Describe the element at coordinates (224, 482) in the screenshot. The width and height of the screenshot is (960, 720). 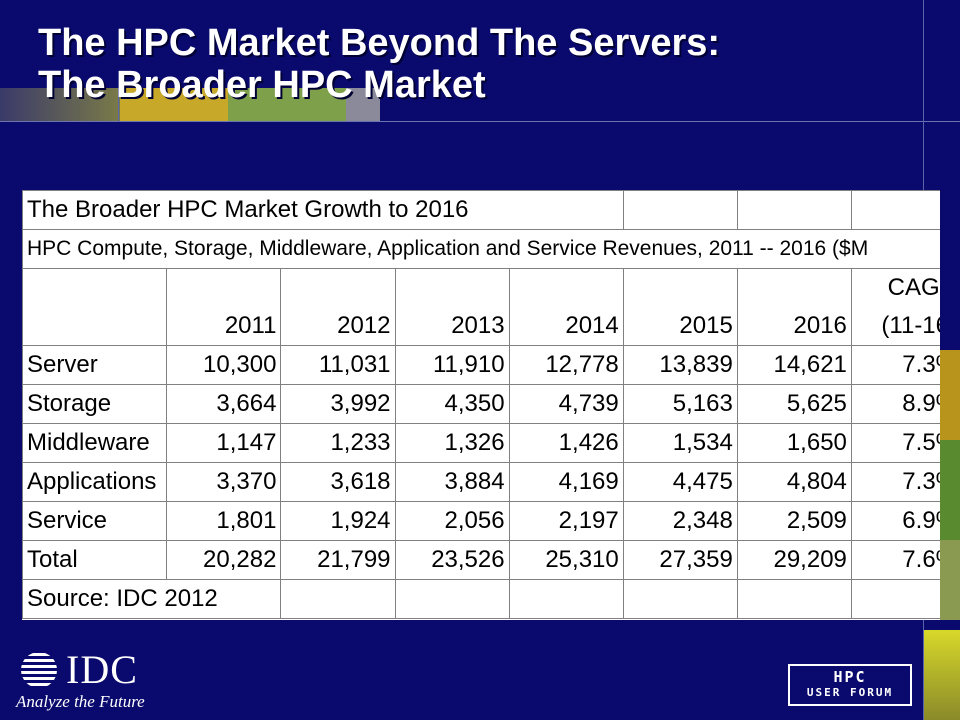
I see `revenue-cell: 3,370` at that location.